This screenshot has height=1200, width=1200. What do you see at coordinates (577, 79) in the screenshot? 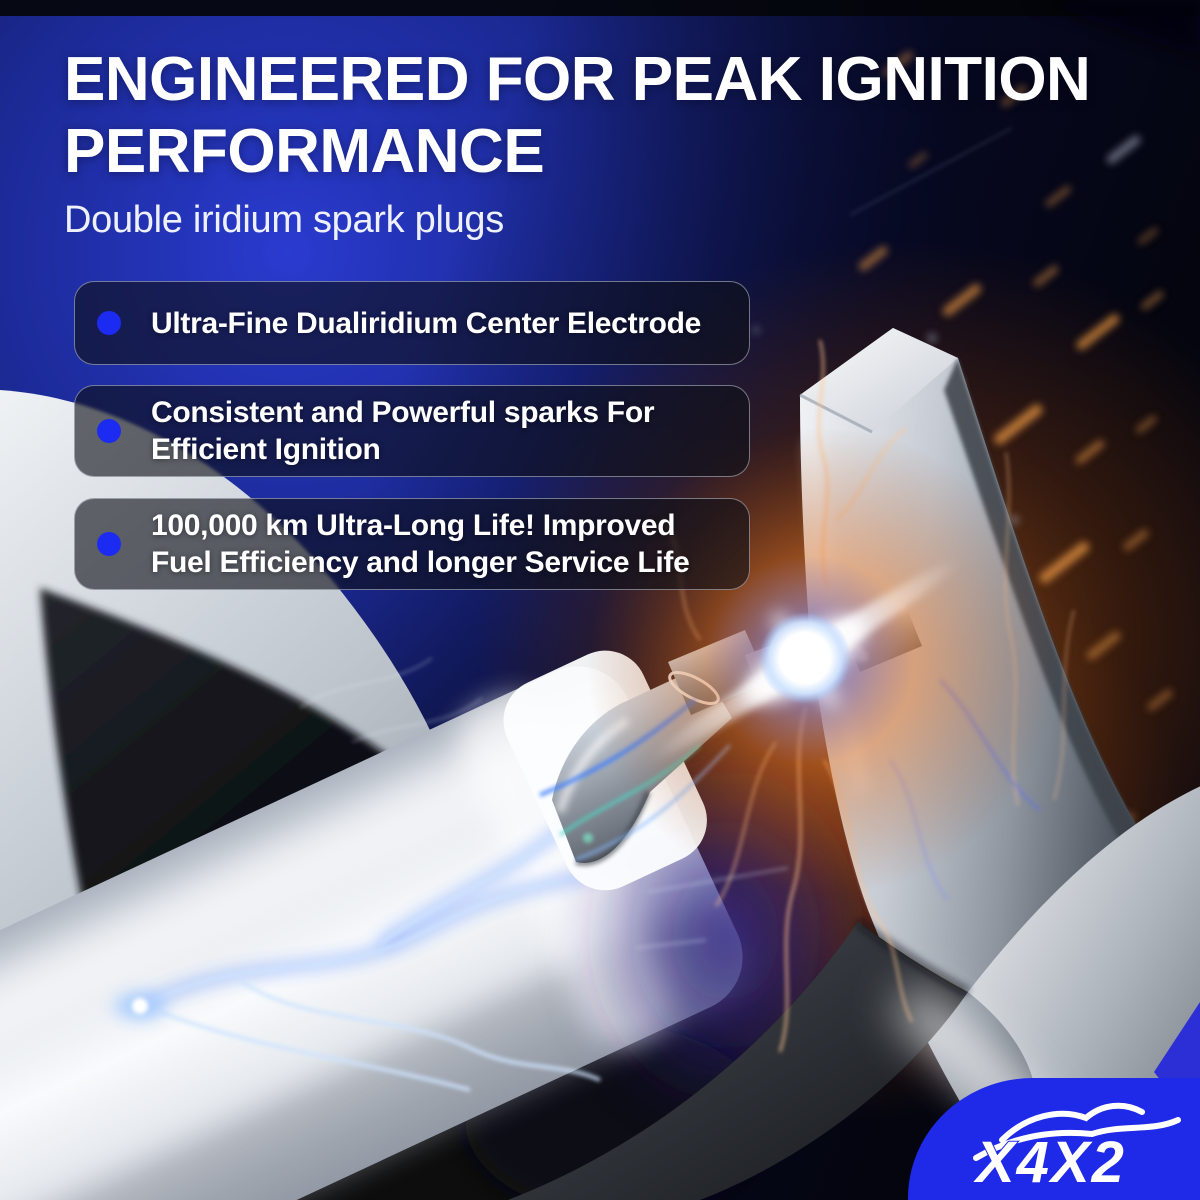
I see `title-line-1: ENGINEERED FOR PEAK IGNITION` at bounding box center [577, 79].